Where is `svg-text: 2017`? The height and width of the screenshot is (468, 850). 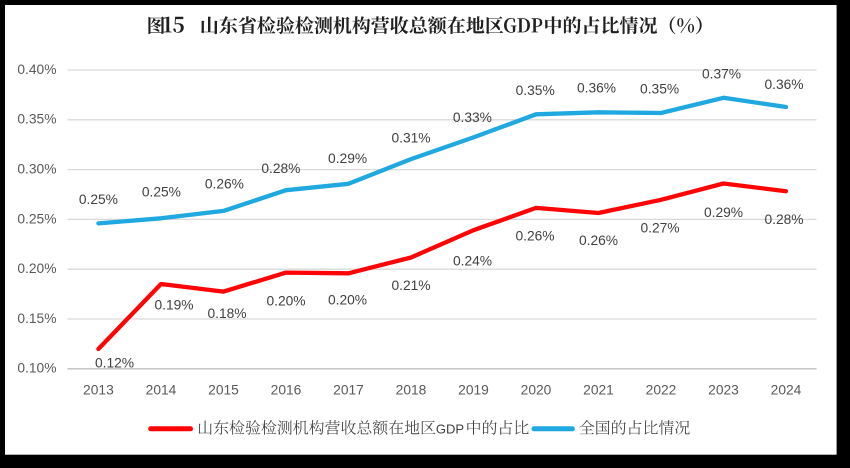
svg-text: 2017 is located at coordinates (348, 390).